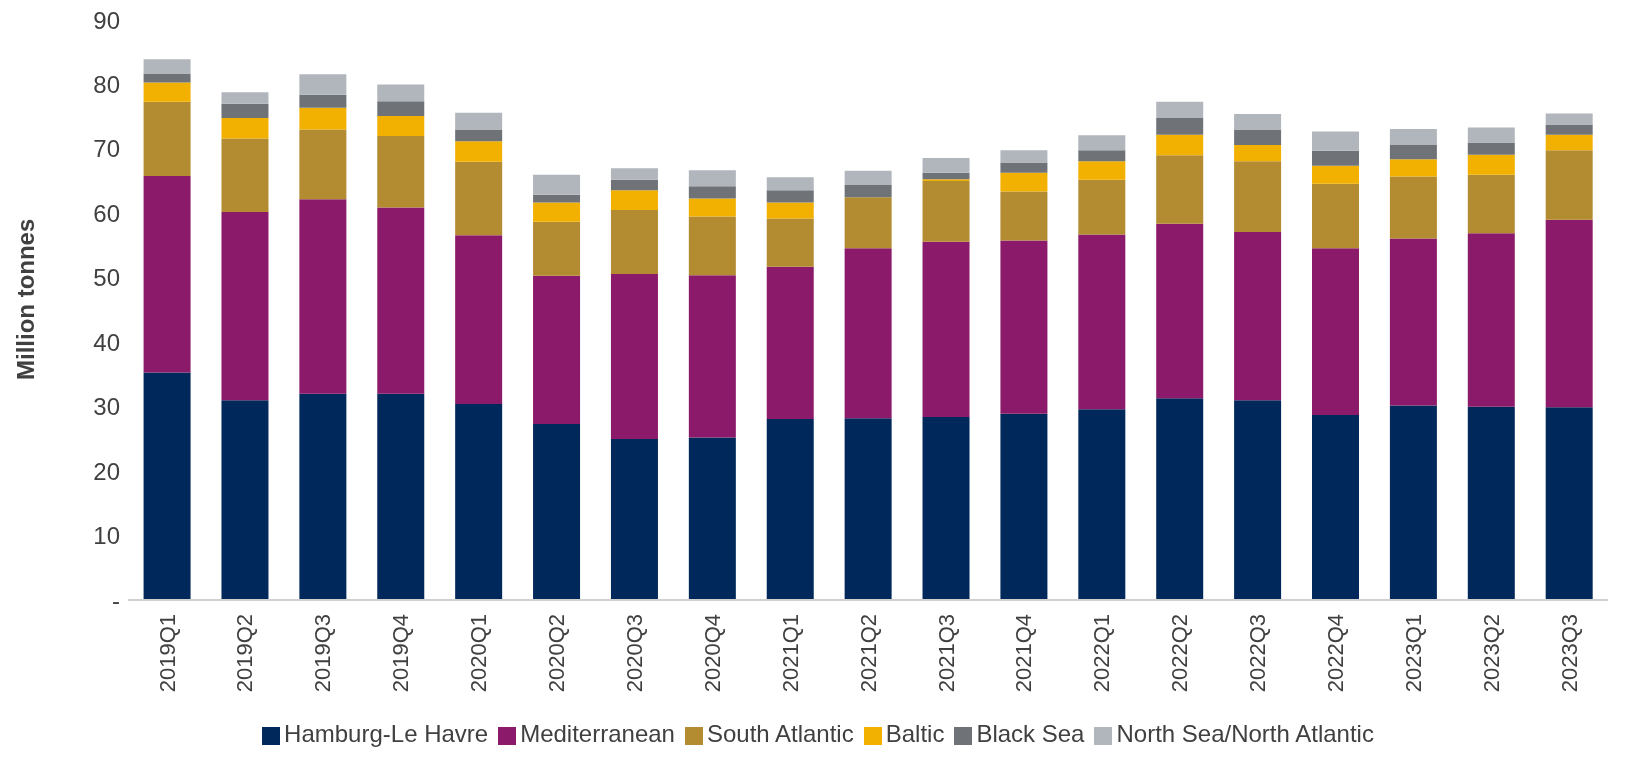 This screenshot has width=1633, height=764. Describe the element at coordinates (790, 653) in the screenshot. I see `x-tick-label: 2021Q1` at that location.